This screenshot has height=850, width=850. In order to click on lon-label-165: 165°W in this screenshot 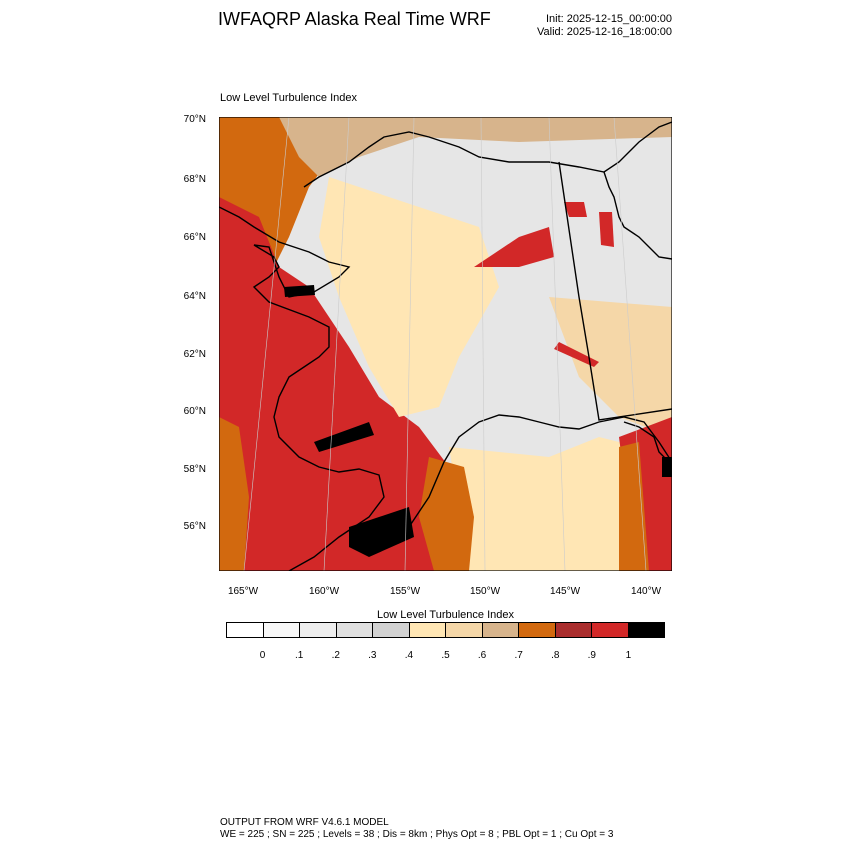, I will do `click(243, 591)`.